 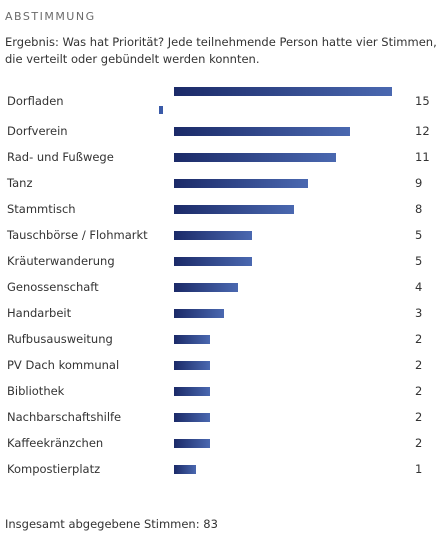 I want to click on result-row: Rufbusausweitung 2, so click(x=224, y=339).